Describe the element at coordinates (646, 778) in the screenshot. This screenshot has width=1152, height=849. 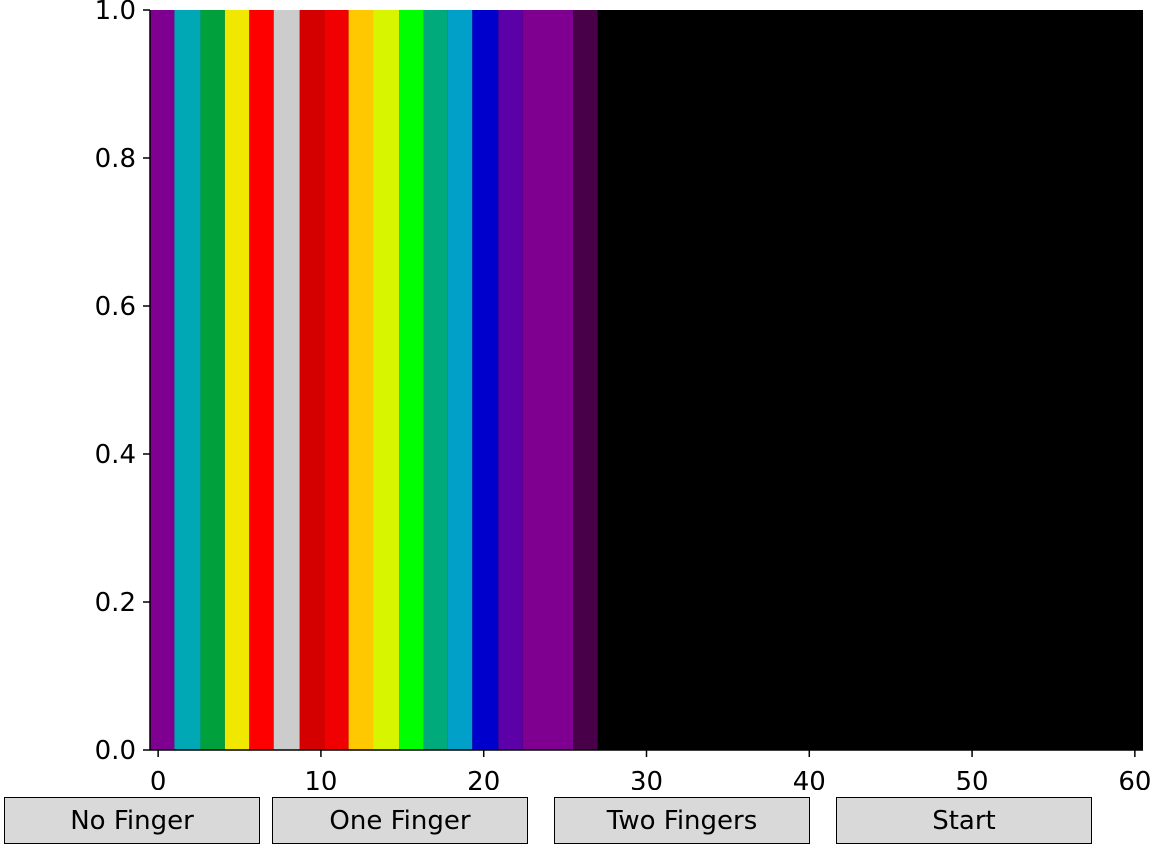
I see `x-tick-label: 30` at that location.